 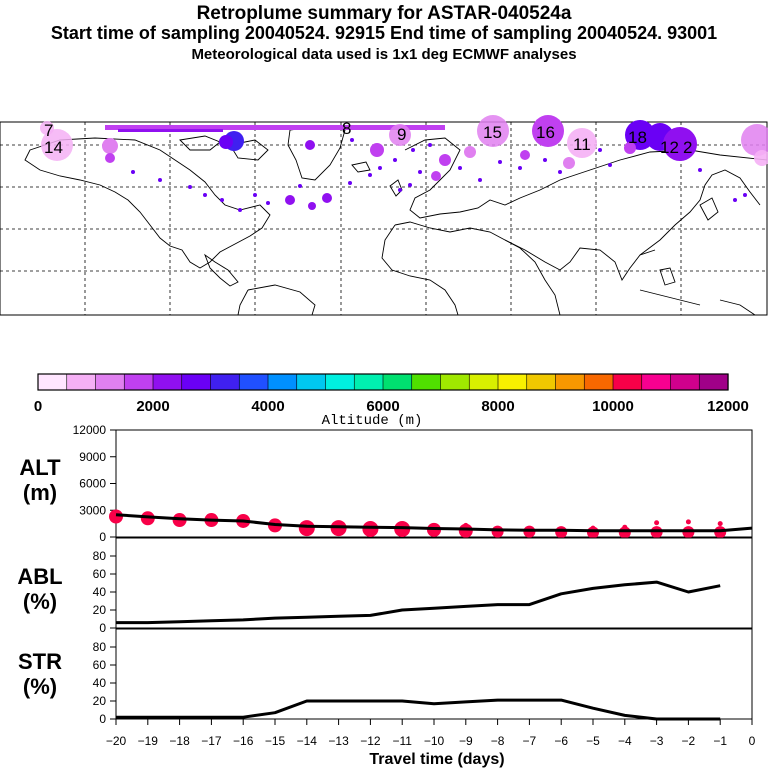 I want to click on str-chart: 0 20 40 60 80, so click(x=423, y=677).